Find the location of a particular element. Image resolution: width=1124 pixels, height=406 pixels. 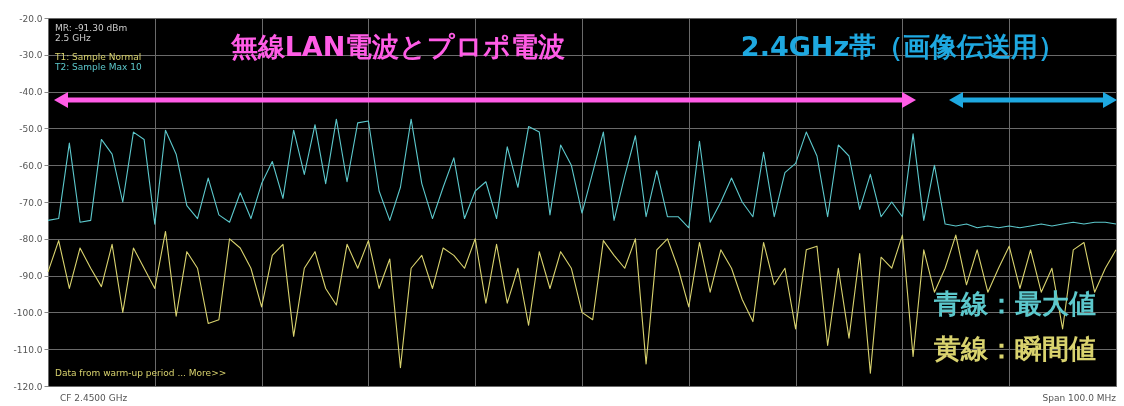

y-tick-label: -30.0 is located at coordinates (31, 55).